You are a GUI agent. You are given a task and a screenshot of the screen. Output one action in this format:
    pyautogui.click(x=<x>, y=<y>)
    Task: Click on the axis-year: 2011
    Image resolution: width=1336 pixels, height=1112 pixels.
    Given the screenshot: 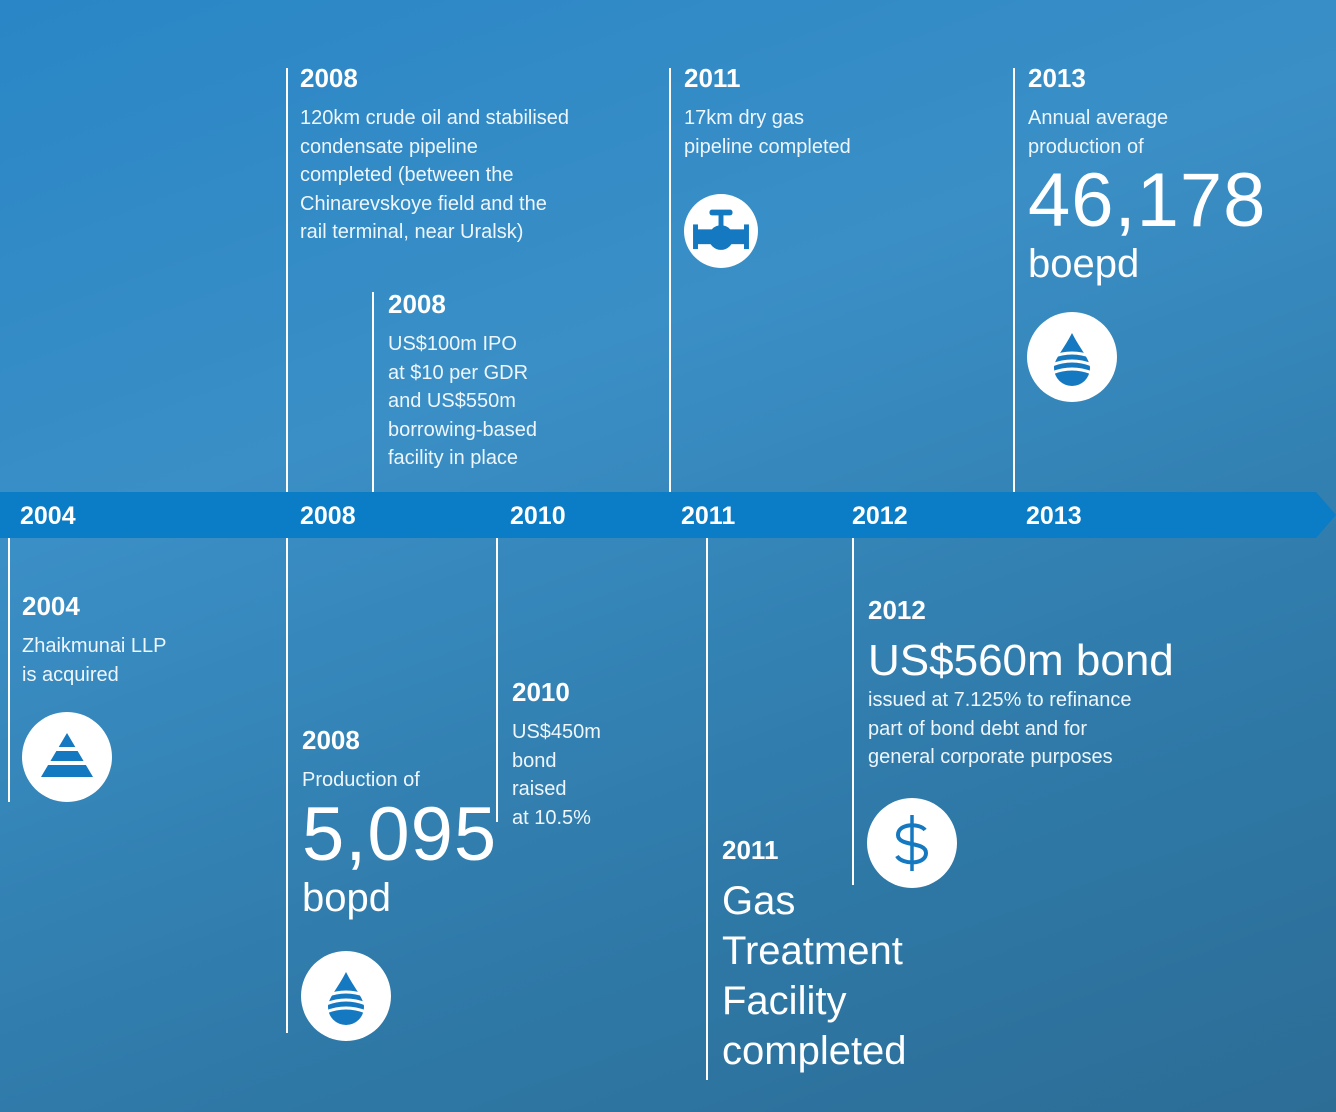 What is the action you would take?
    pyautogui.click(x=708, y=516)
    